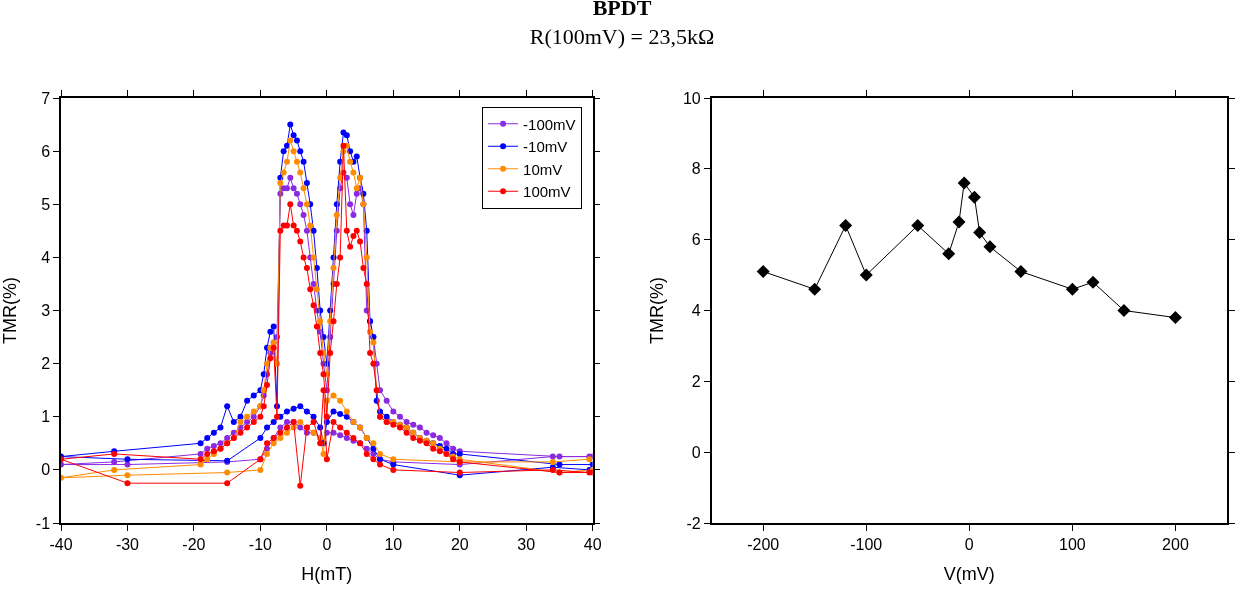 This screenshot has height=597, width=1244. What do you see at coordinates (622, 36) in the screenshot?
I see `chart-subtitle: R(100mV) = 23,5kΩ` at bounding box center [622, 36].